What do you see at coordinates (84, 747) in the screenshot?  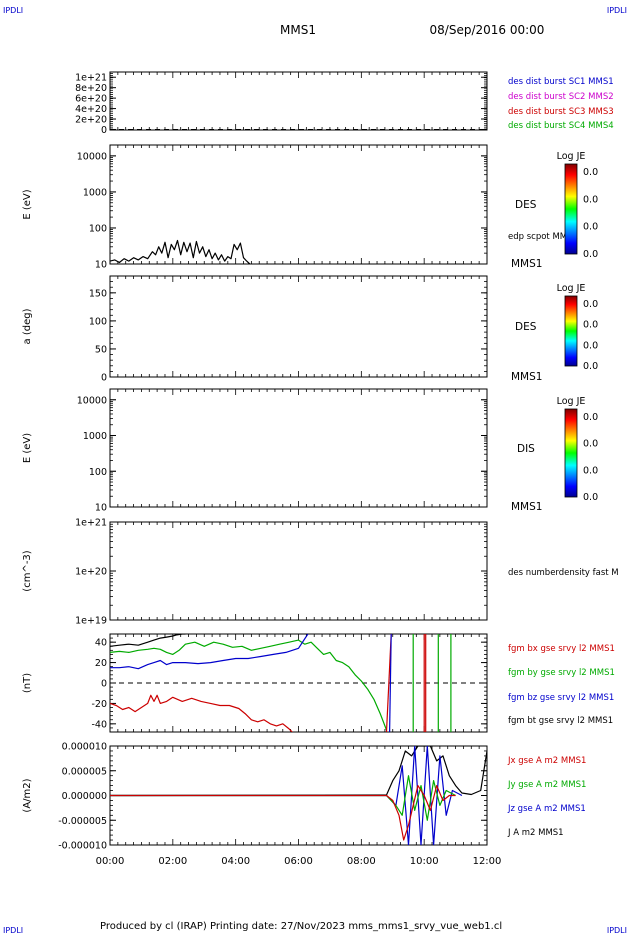 I see `y-tick-label: 0.000010` at bounding box center [84, 747].